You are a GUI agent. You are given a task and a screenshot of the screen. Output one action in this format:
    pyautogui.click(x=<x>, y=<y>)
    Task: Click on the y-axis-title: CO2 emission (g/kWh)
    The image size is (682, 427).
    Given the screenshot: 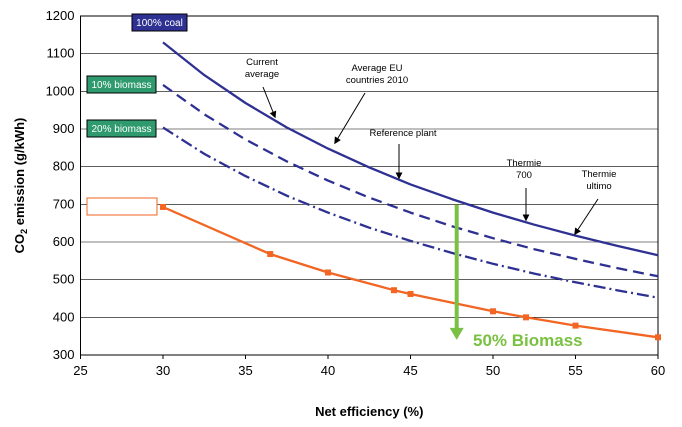 What is the action you would take?
    pyautogui.click(x=20, y=186)
    